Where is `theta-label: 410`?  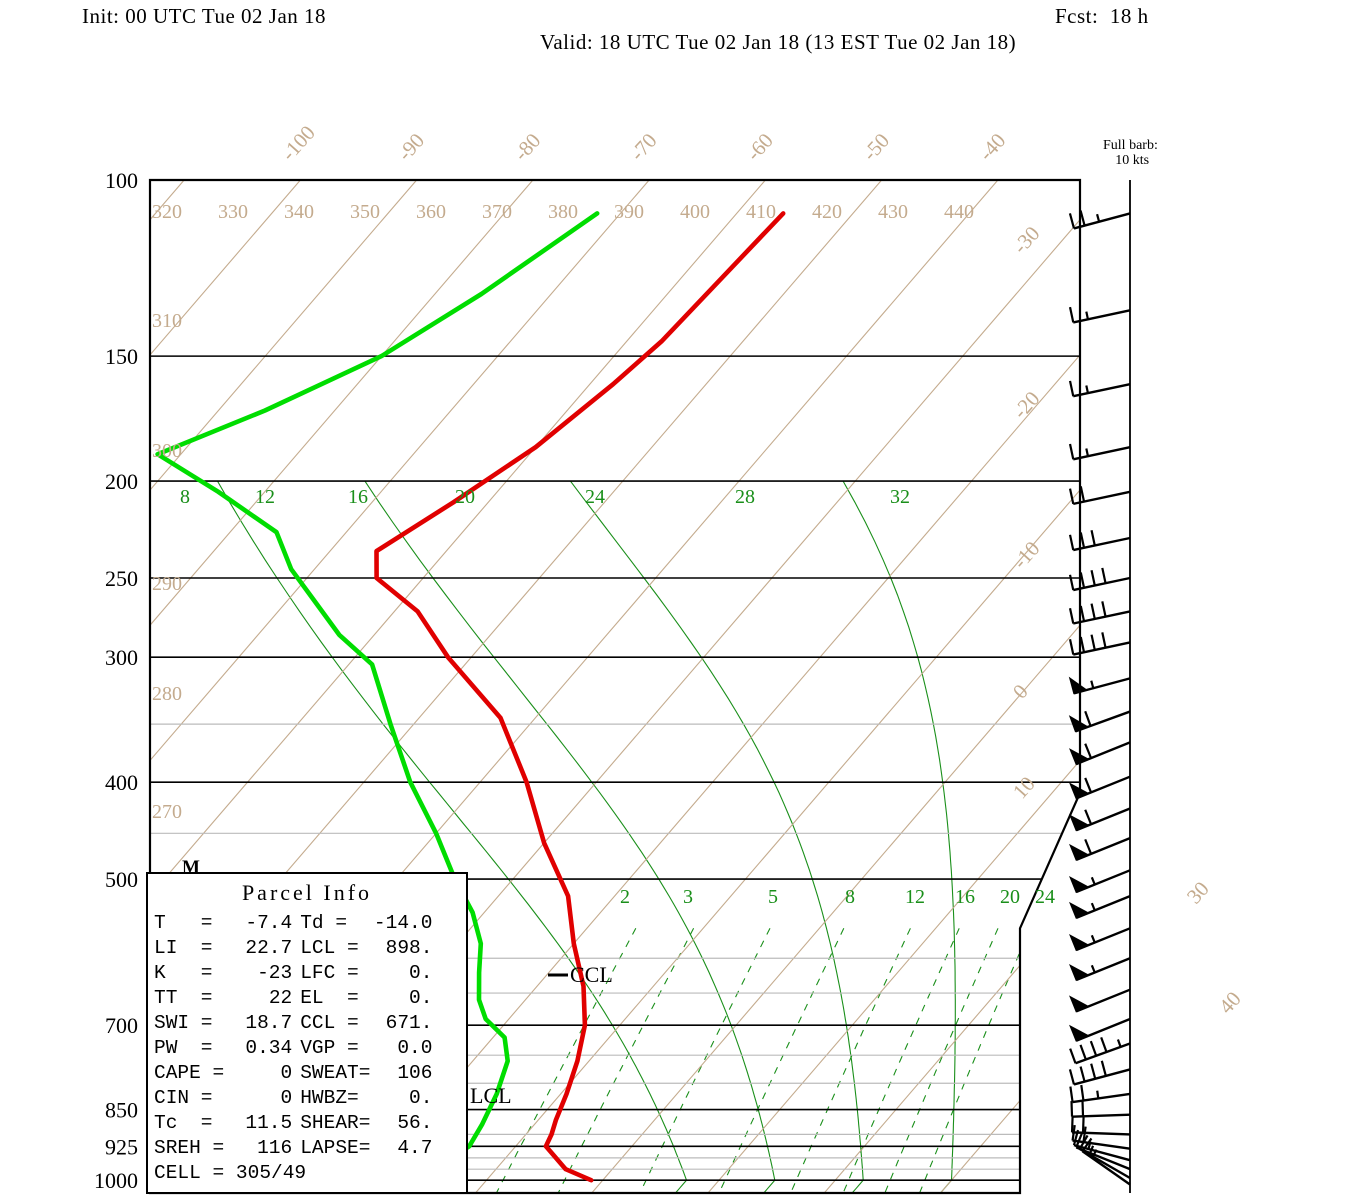 theta-label: 410 is located at coordinates (761, 212).